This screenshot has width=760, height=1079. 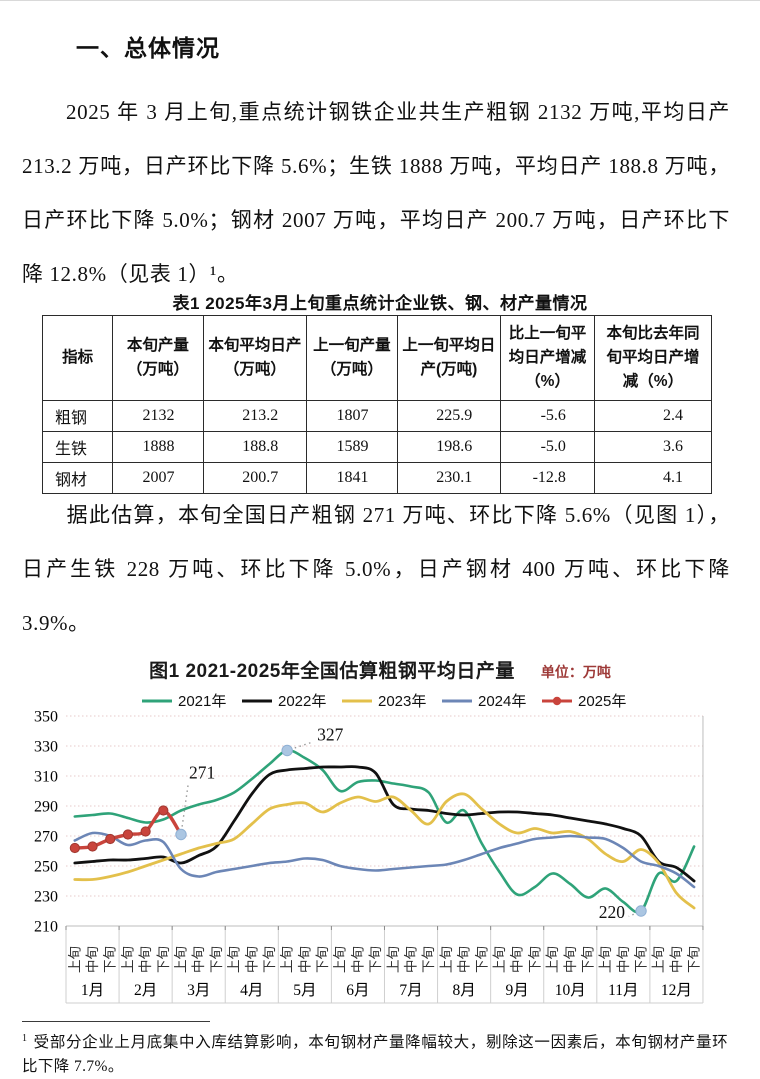 I want to click on section-heading: 一、总体情况, so click(x=148, y=48).